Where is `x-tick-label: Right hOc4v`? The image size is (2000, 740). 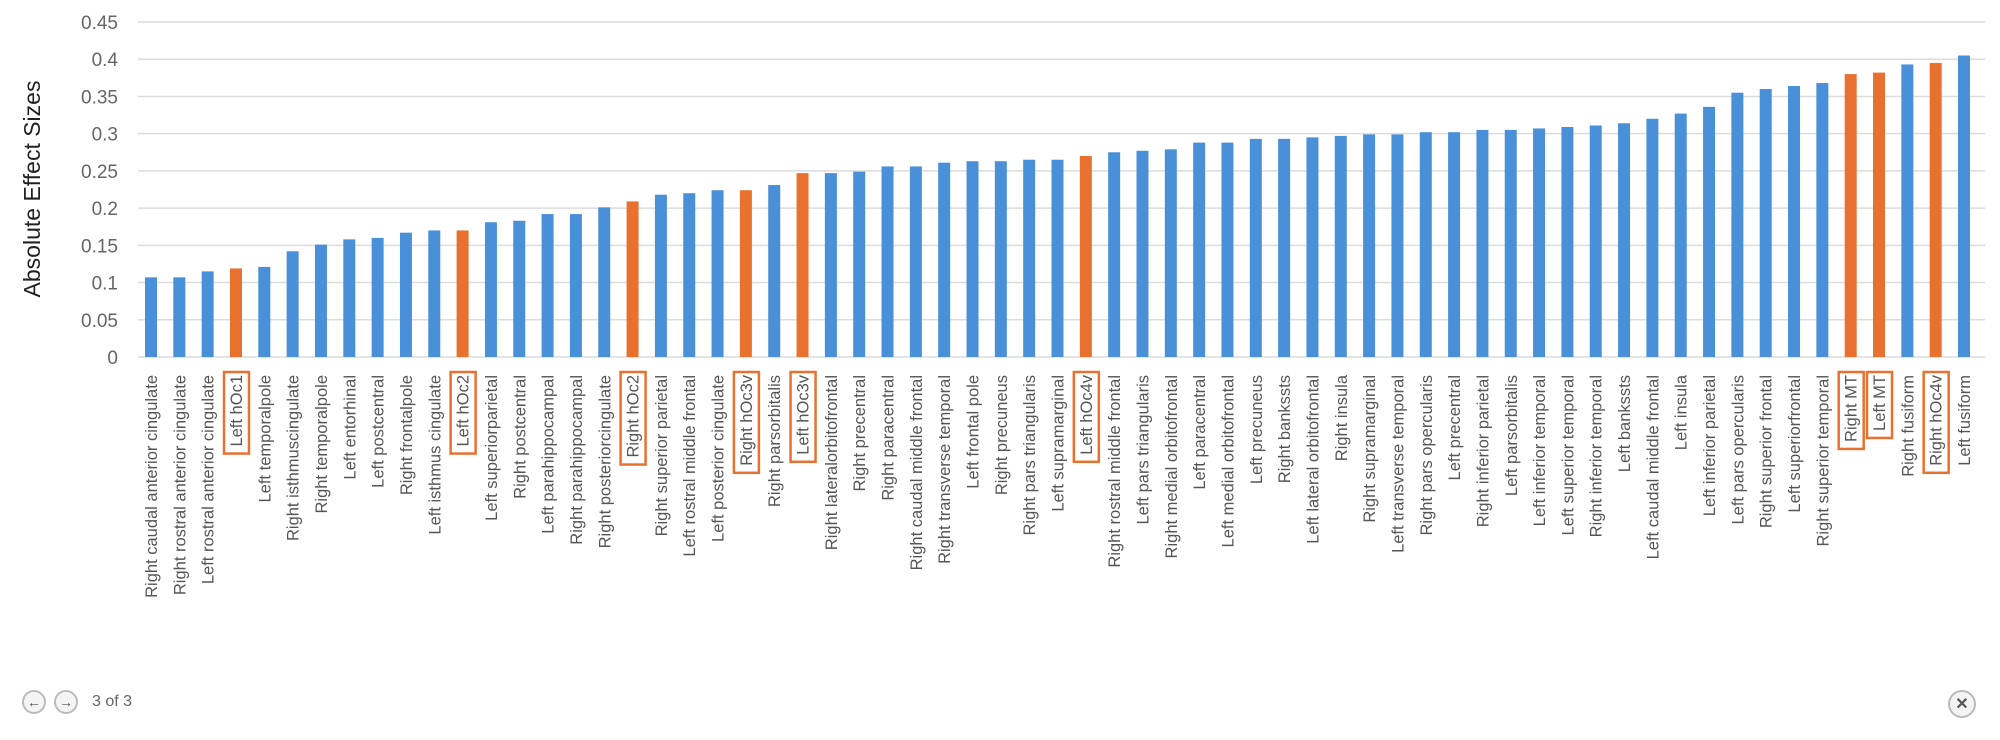 x-tick-label: Right hOc4v is located at coordinates (1937, 420).